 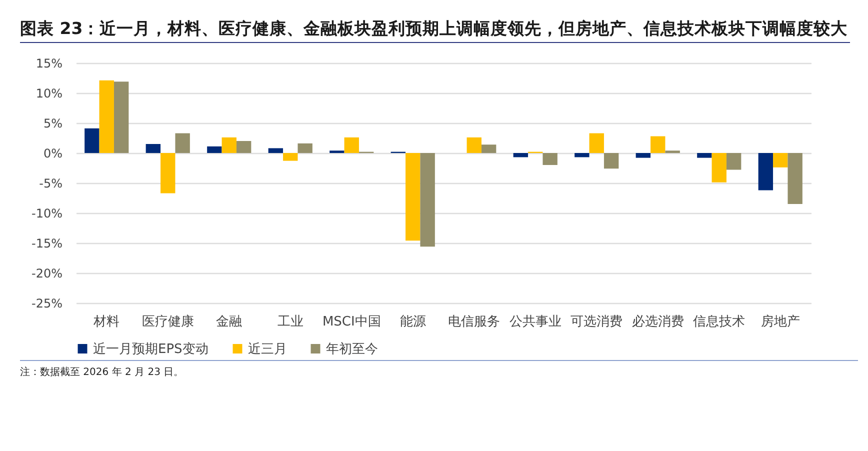 What do you see at coordinates (413, 322) in the screenshot?
I see `x-tick-label: 能源` at bounding box center [413, 322].